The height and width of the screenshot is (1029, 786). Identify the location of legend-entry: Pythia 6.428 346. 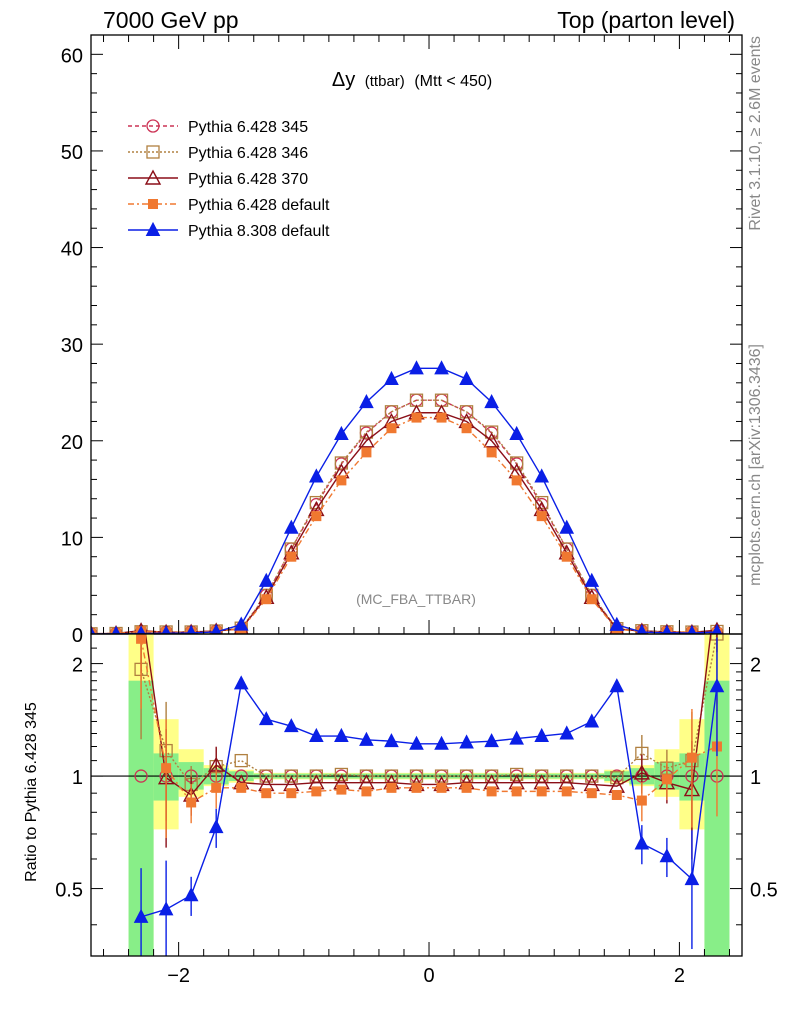
(218, 153).